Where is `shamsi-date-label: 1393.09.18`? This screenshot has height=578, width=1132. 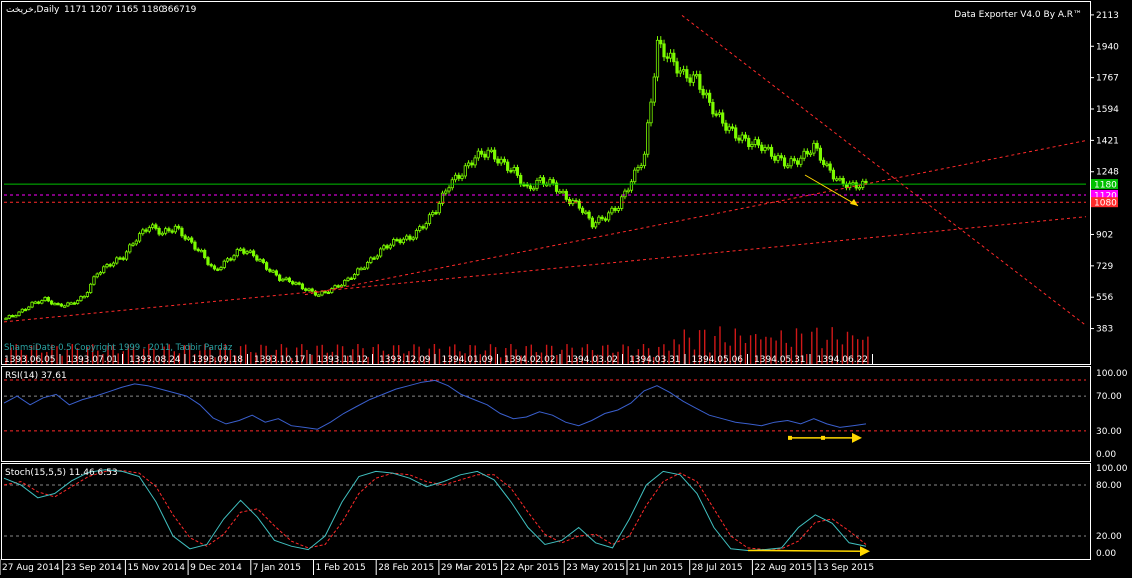 shamsi-date-label: 1393.09.18 is located at coordinates (218, 360).